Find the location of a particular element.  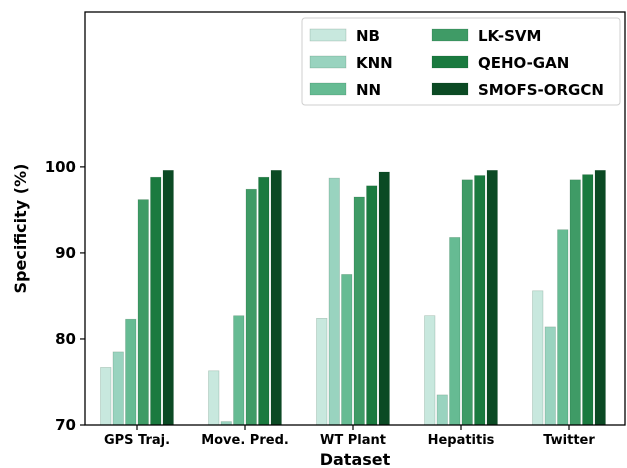

bar-knn-twitter is located at coordinates (550, 376).